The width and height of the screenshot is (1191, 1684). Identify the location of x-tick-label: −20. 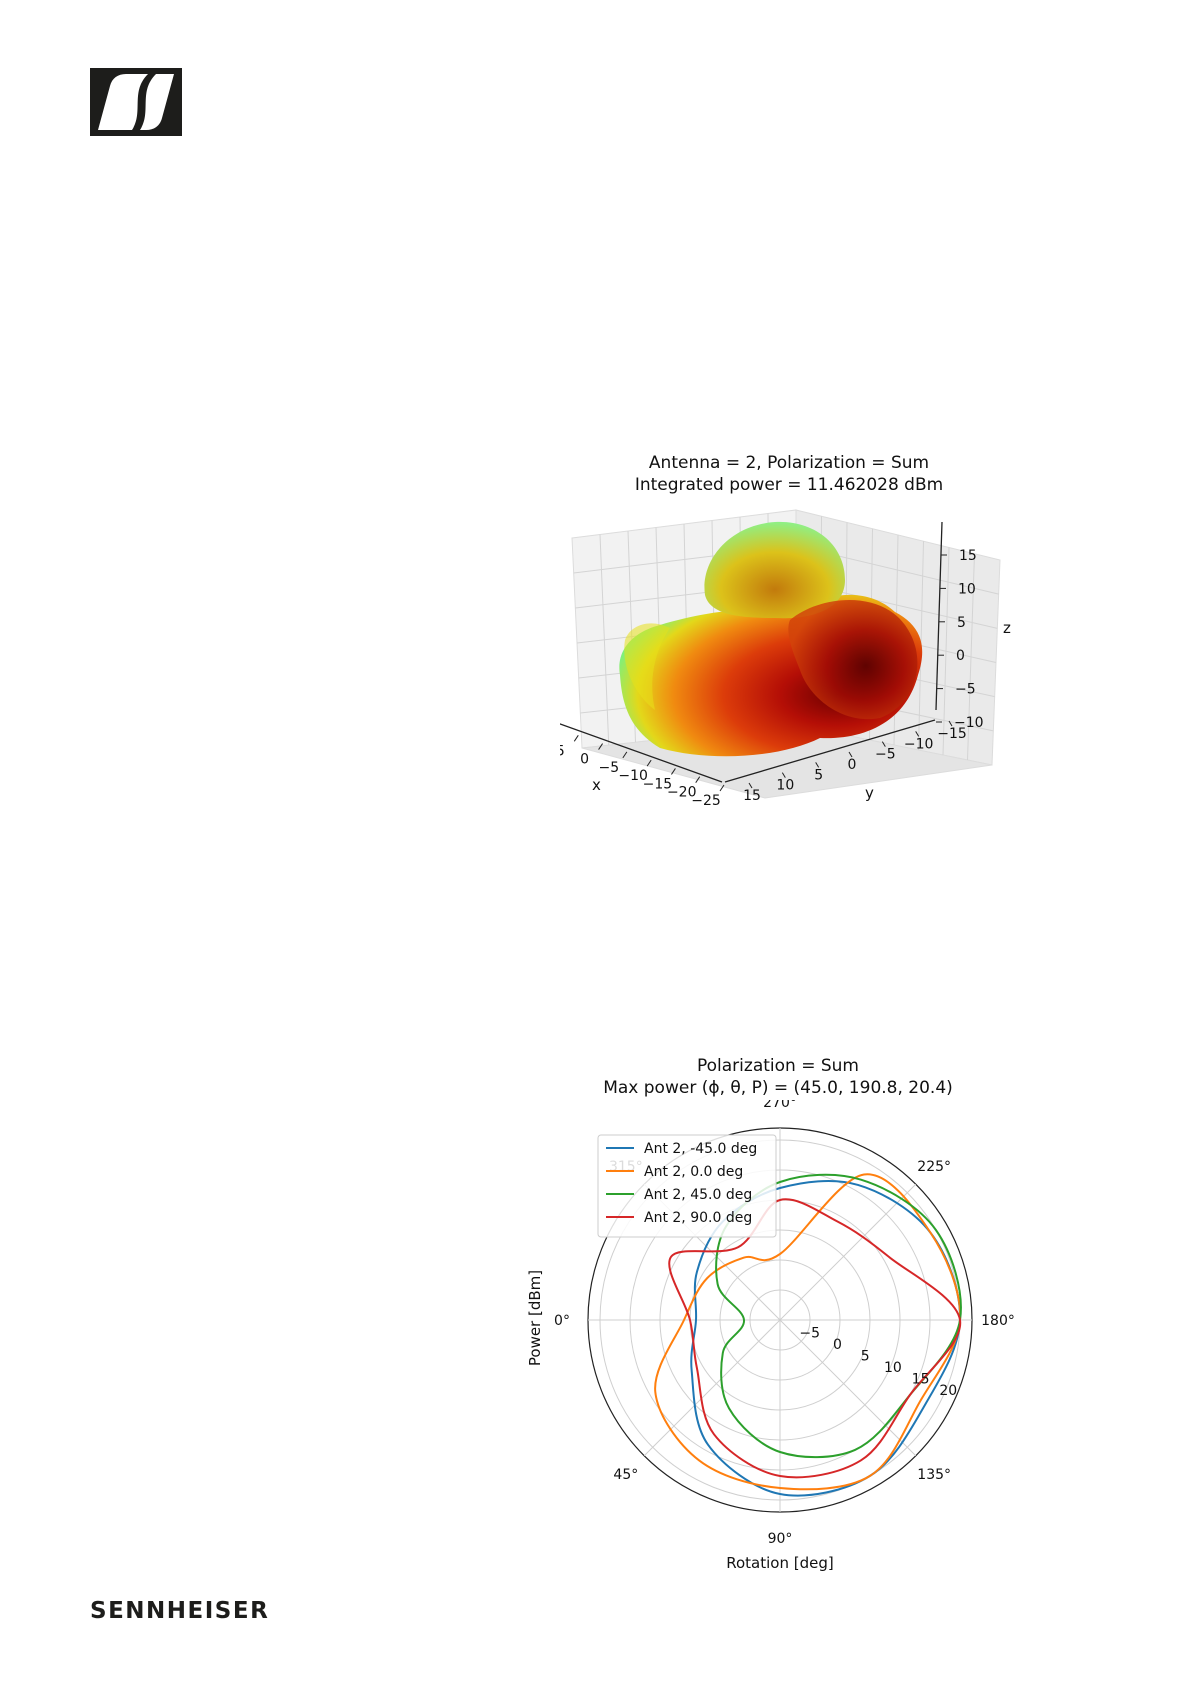
(682, 793).